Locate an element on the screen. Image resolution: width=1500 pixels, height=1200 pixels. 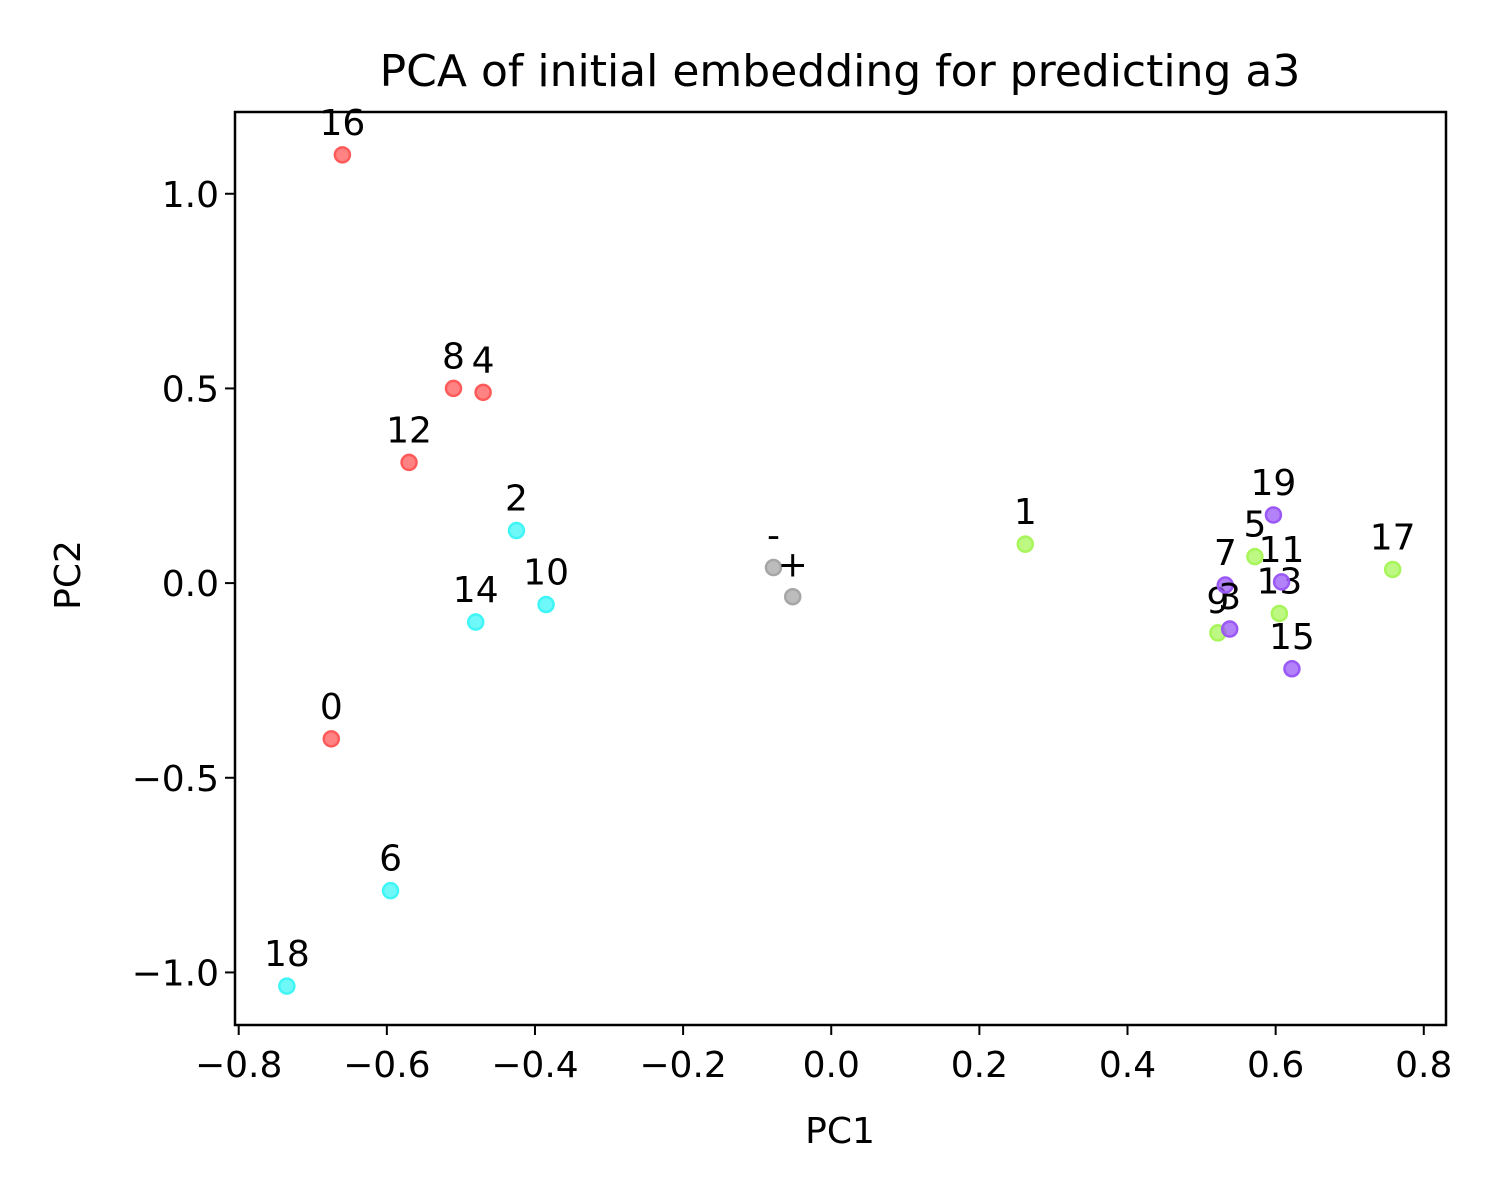
point-label: 0 is located at coordinates (331, 707).